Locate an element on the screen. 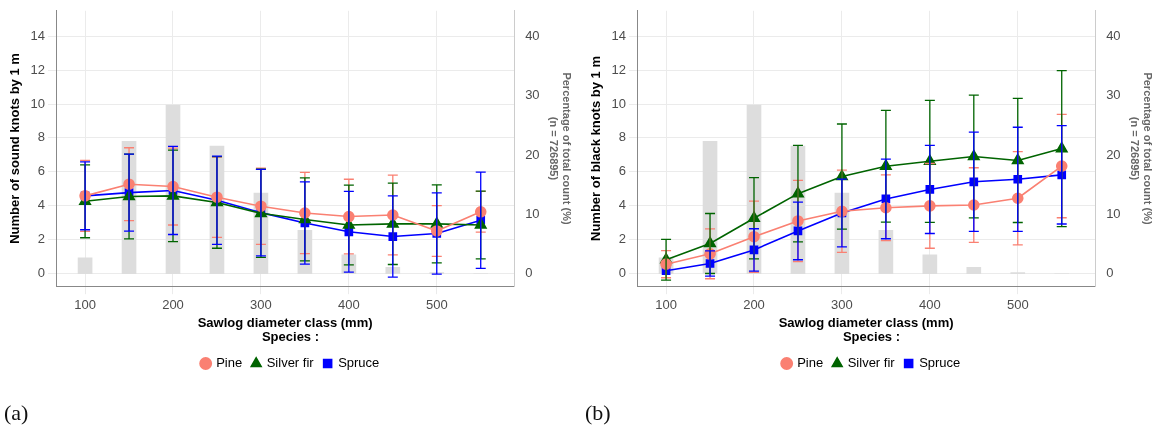 The width and height of the screenshot is (1162, 434). y-axis-title: Number of black knots by 1 m is located at coordinates (596, 148).